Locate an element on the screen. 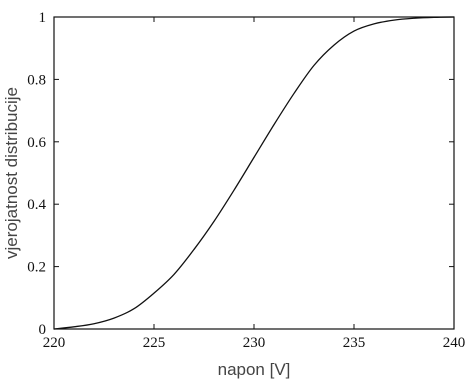 The image size is (472, 381). y-tick-label: 0.4 is located at coordinates (36, 205).